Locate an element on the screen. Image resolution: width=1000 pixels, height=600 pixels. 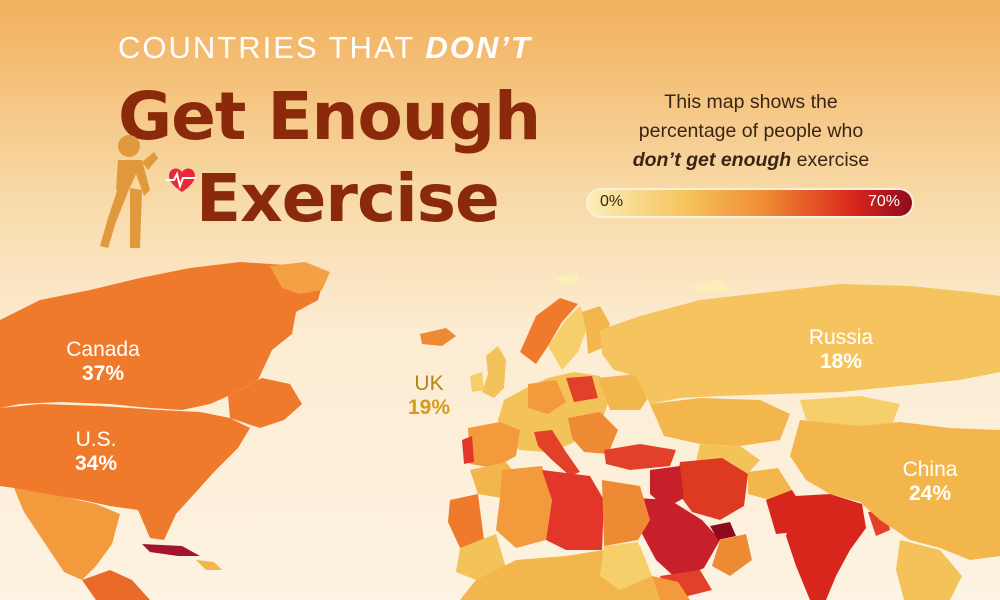
legend-min-label: 0% is located at coordinates (612, 201).